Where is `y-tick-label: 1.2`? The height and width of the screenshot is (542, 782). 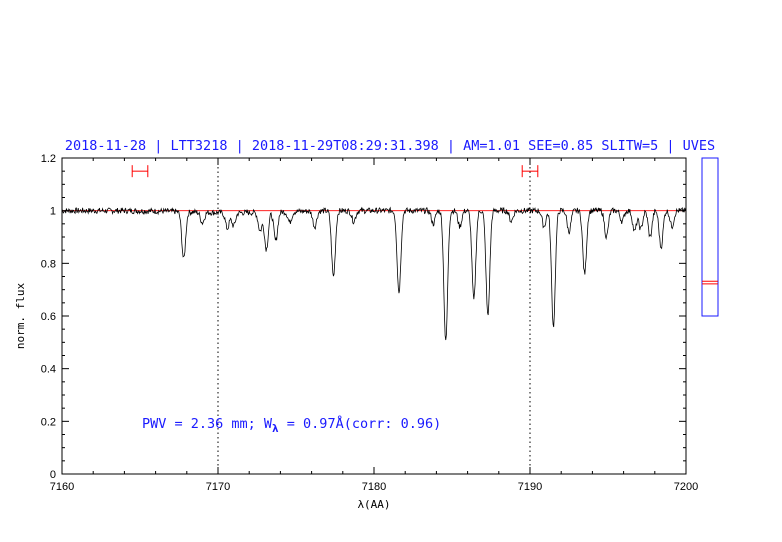
y-tick-label: 1.2 is located at coordinates (48, 159).